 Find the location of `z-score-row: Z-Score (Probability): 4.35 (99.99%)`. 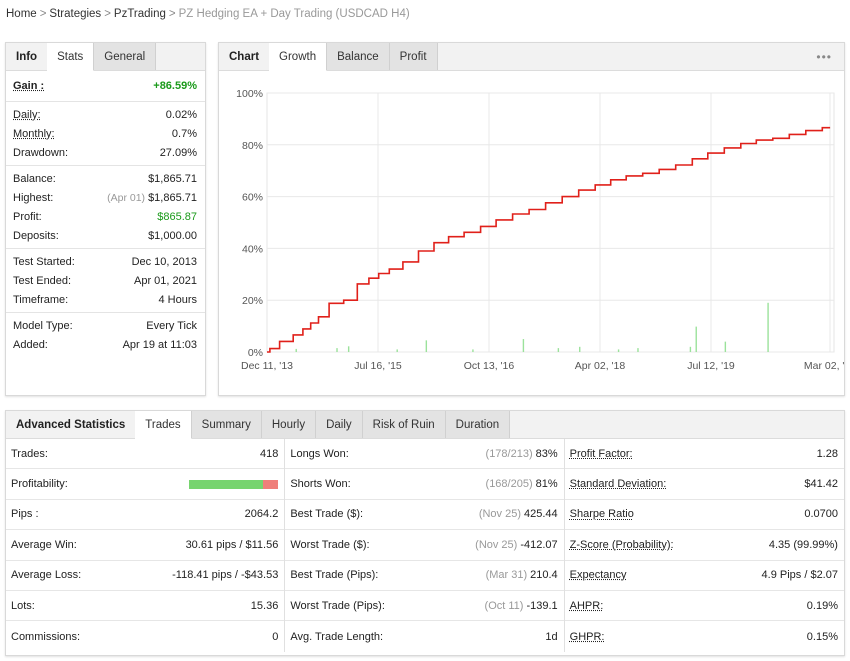

z-score-row: Z-Score (Probability): 4.35 (99.99%) is located at coordinates (704, 545).